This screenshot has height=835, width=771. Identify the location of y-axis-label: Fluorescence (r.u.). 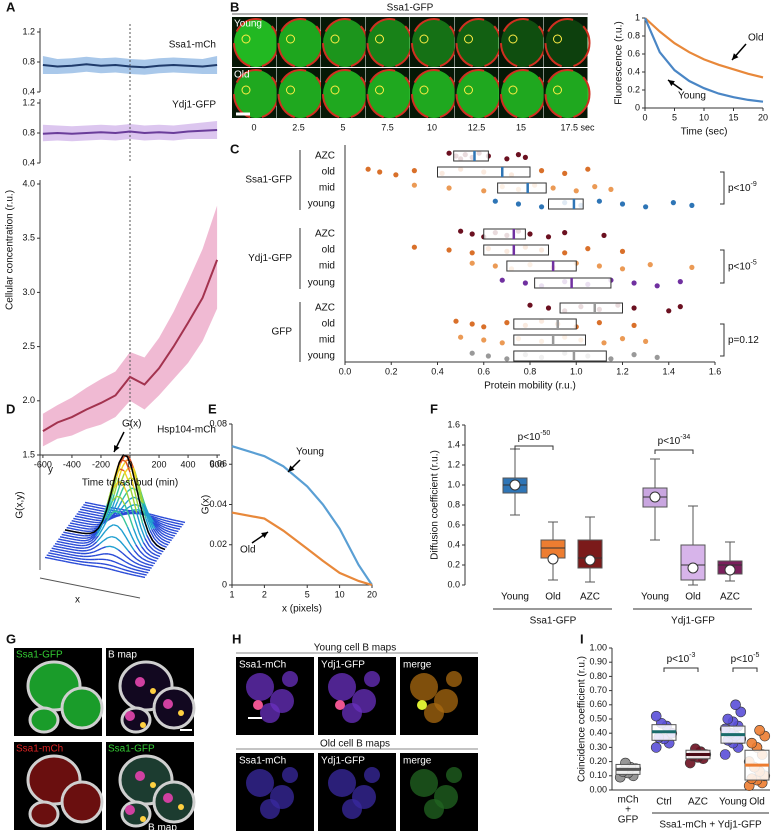
(619, 62).